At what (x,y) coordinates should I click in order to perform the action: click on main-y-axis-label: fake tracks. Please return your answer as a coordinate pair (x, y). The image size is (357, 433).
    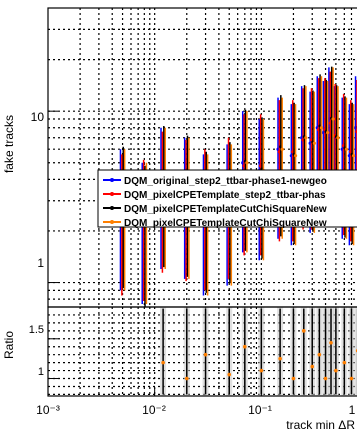
    Looking at the image, I should click on (9, 144).